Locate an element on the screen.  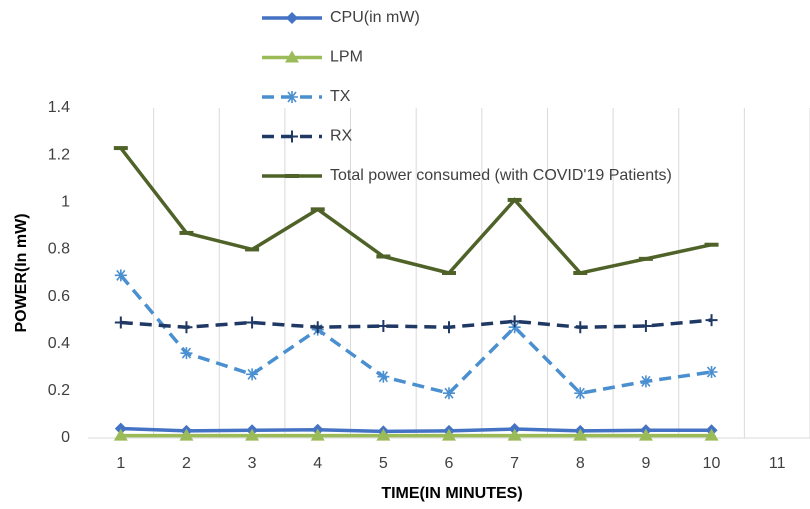
y-tick-label: 0.8 is located at coordinates (59, 249).